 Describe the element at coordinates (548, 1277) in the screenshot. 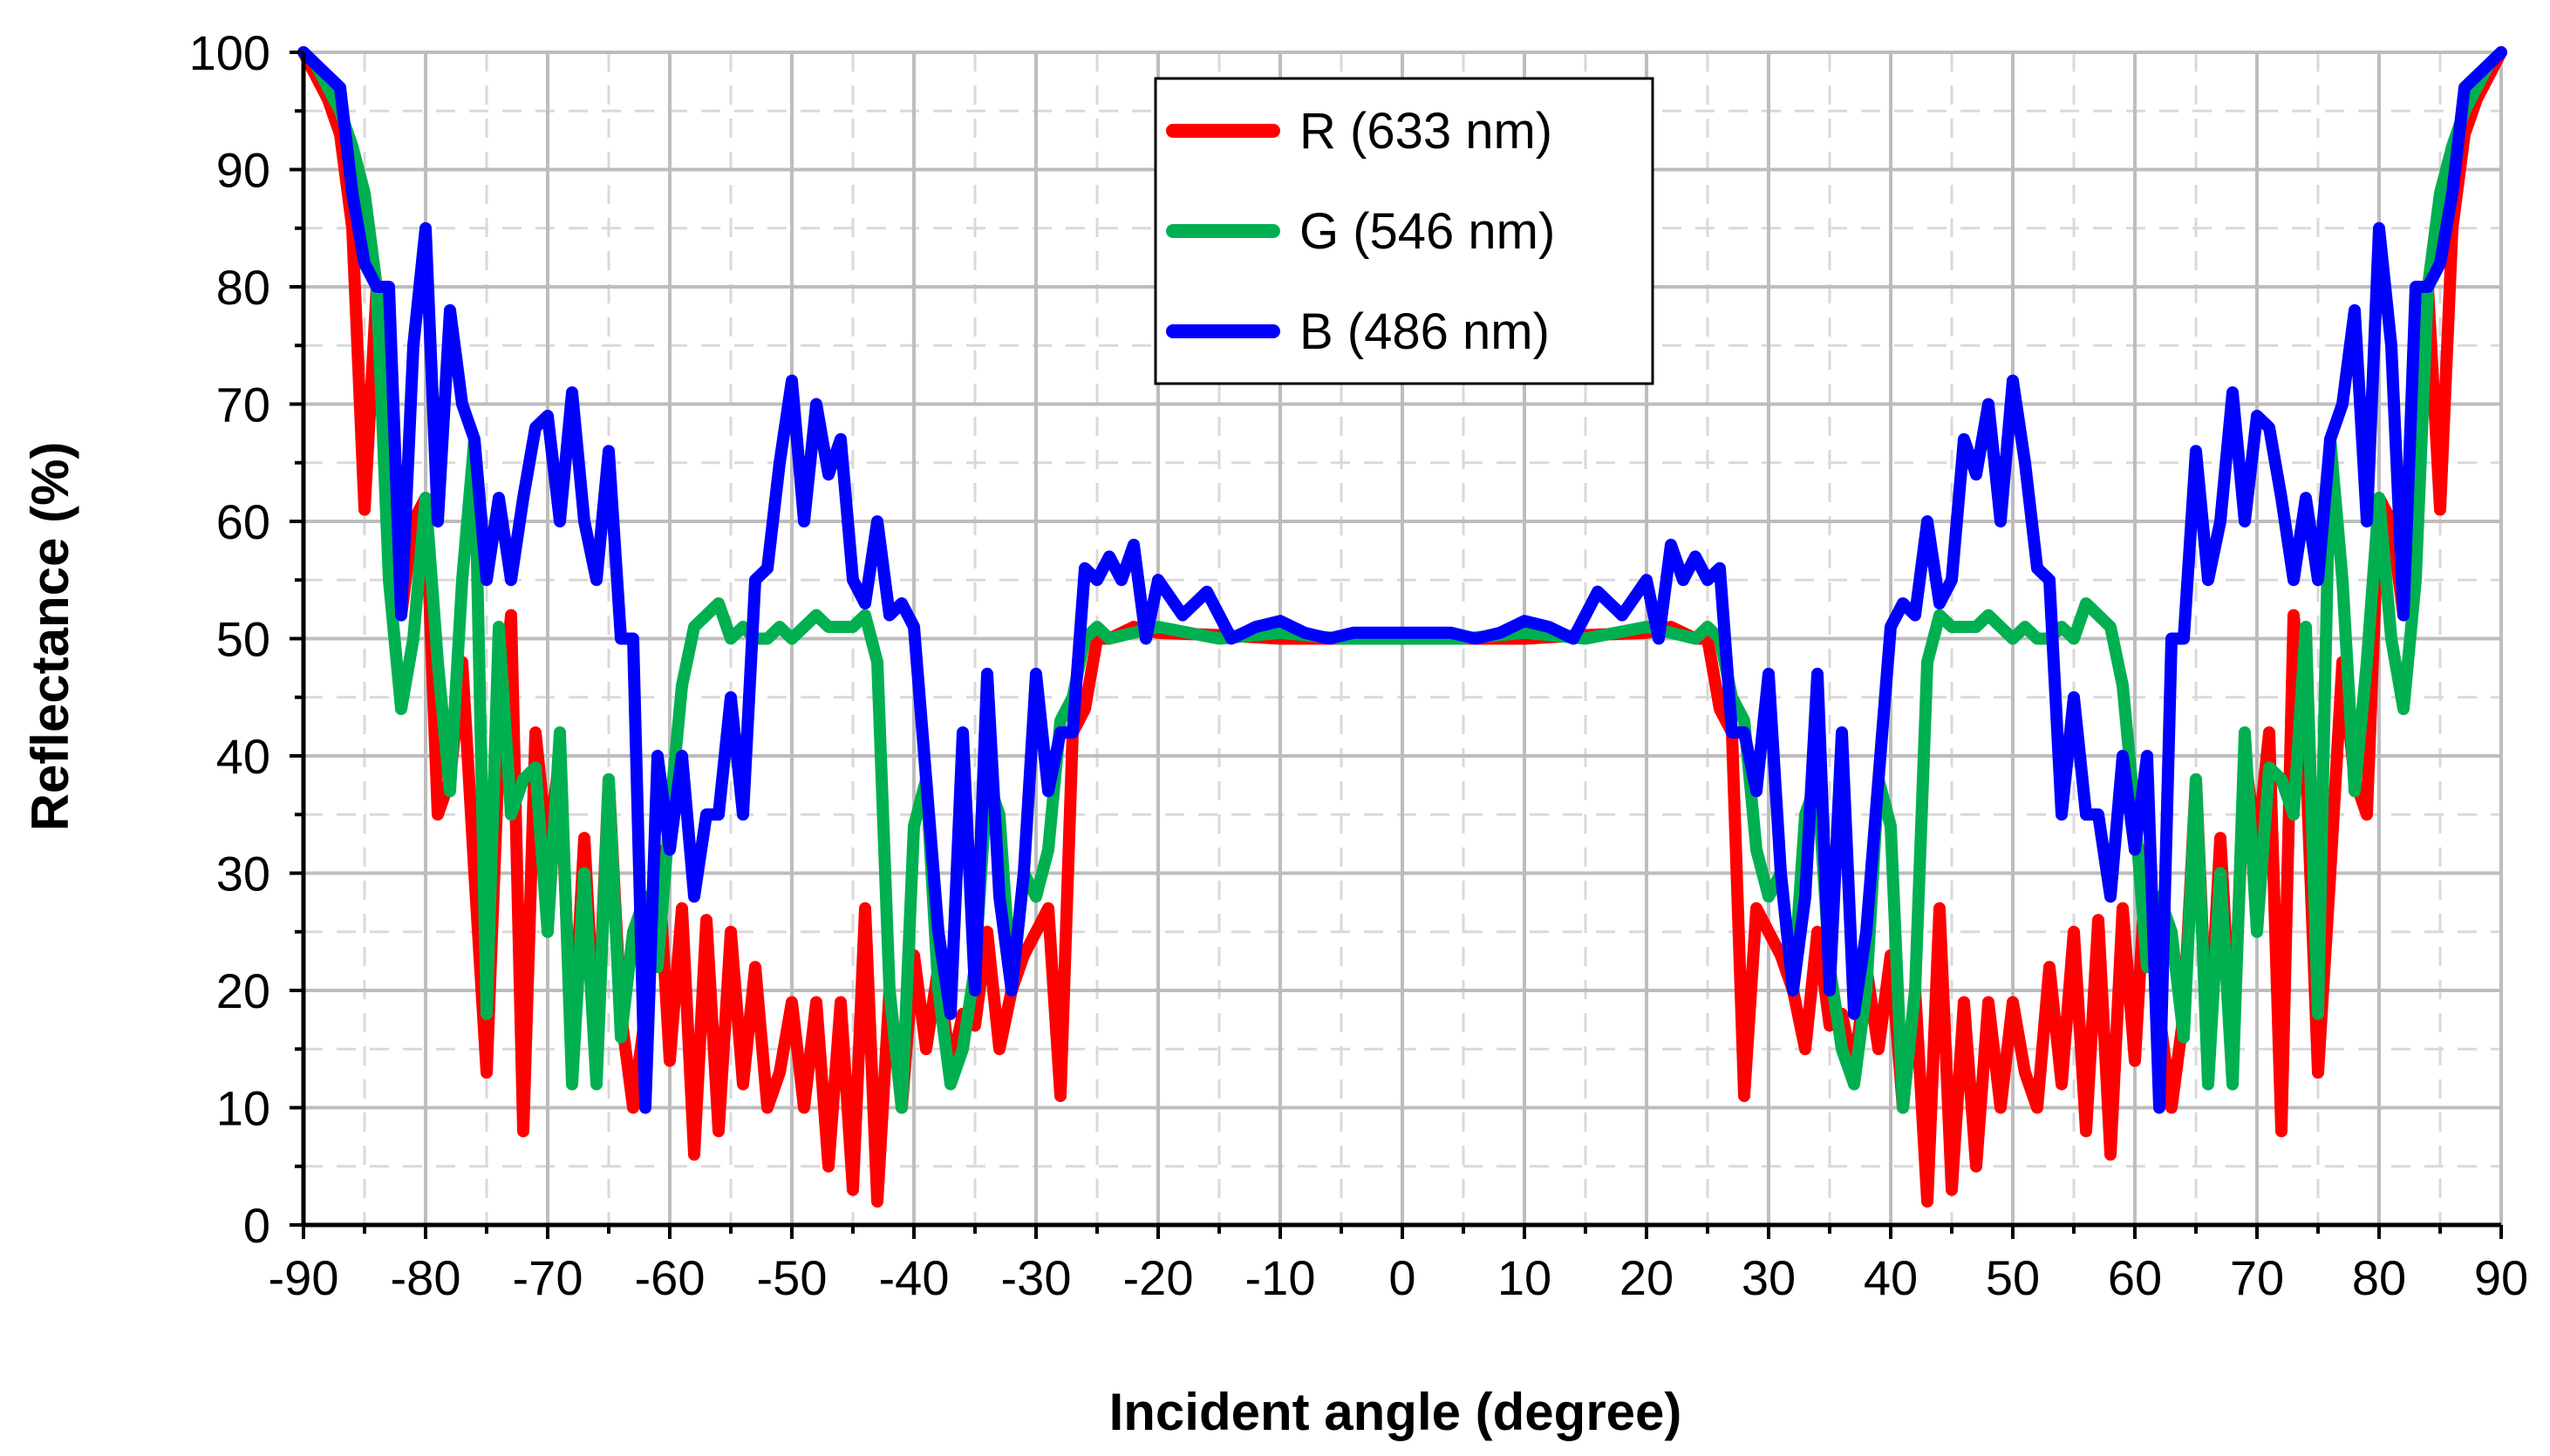

I see `x-tick-label: -70` at that location.